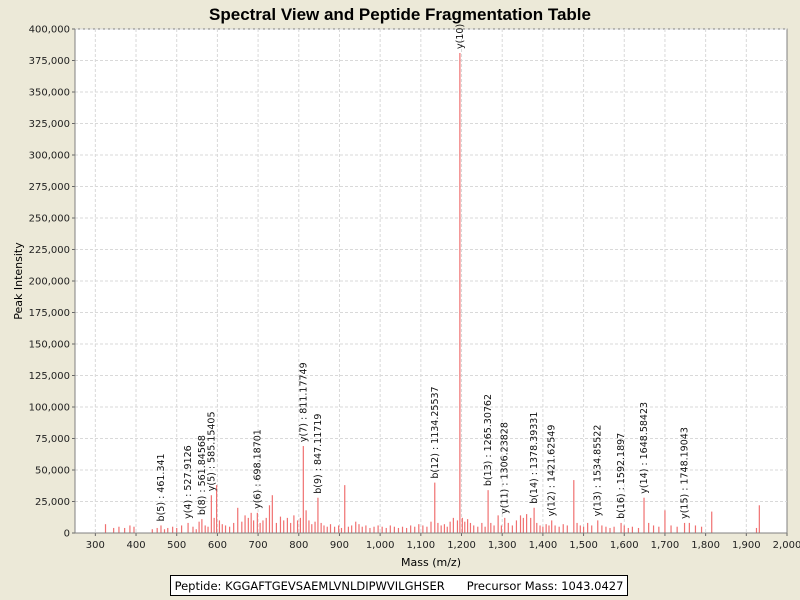 Image resolution: width=800 pixels, height=600 pixels. Describe the element at coordinates (211, 451) in the screenshot. I see `peak-annotation: y(5) : 585.15405` at that location.